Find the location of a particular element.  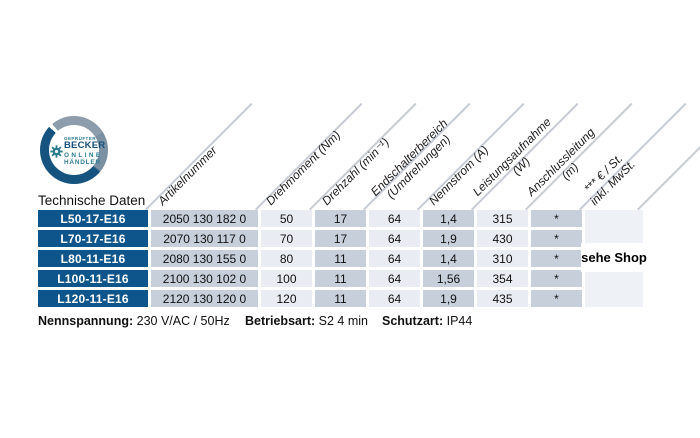

drehmoment-cell: 50 is located at coordinates (286, 218).